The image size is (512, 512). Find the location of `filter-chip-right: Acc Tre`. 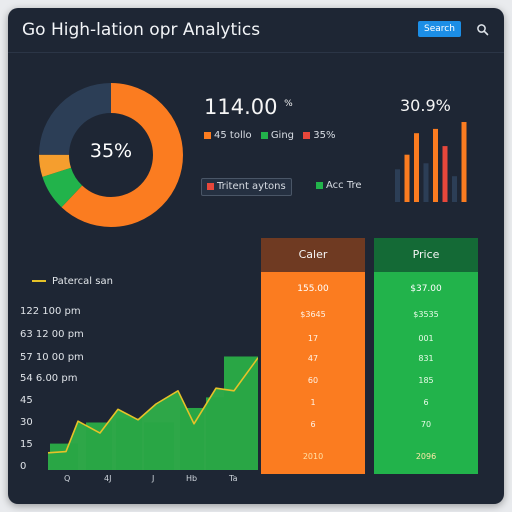

filter-chip-right: Acc Tre is located at coordinates (339, 186).